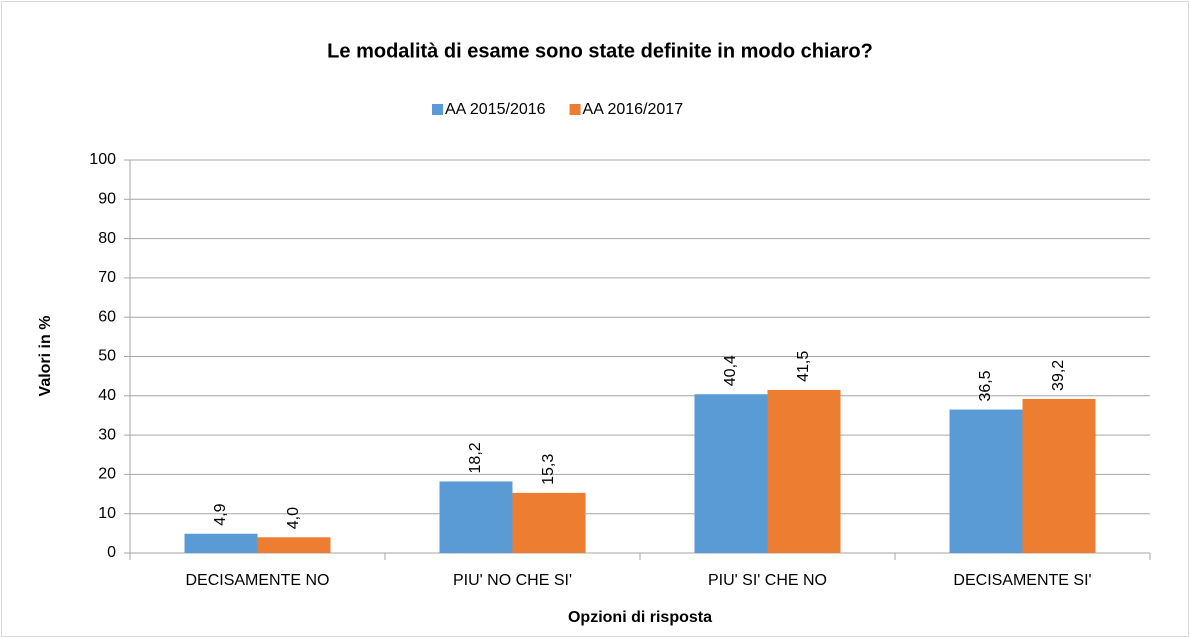 This screenshot has height=638, width=1190. Describe the element at coordinates (102, 159) in the screenshot. I see `y-tick-label: 100` at that location.